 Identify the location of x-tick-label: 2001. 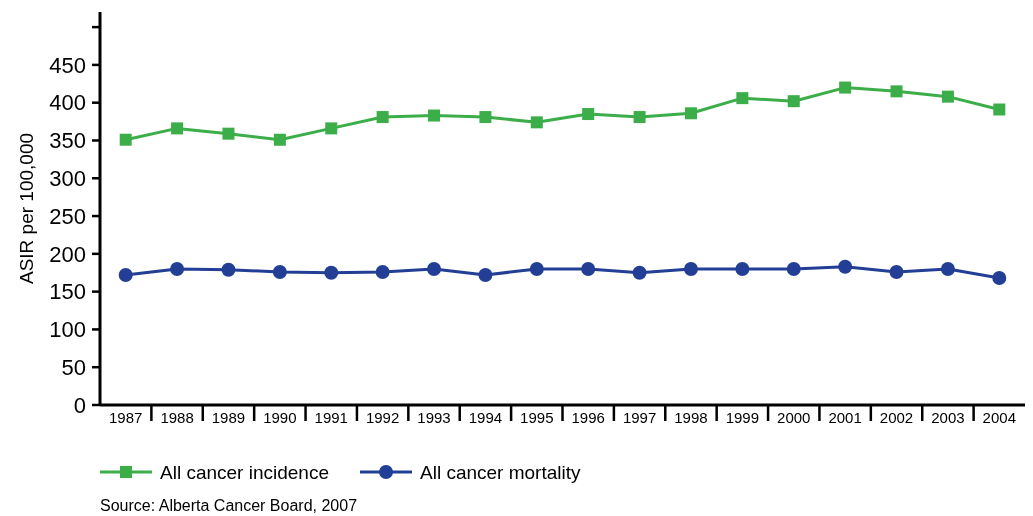
(845, 417).